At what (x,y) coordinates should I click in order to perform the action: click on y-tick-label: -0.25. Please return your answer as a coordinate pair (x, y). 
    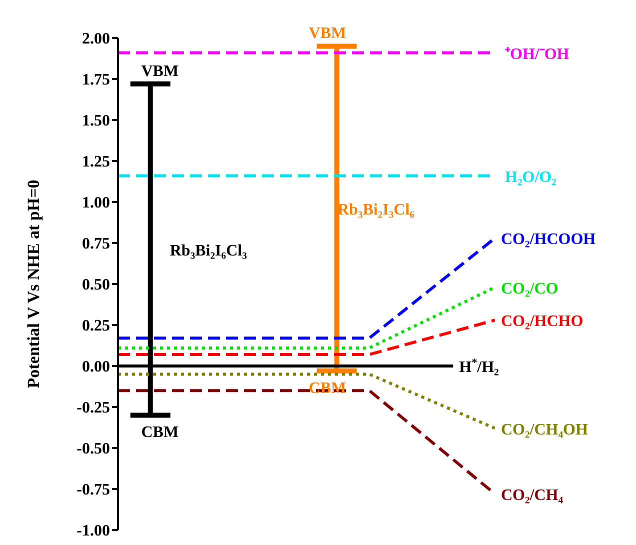
    Looking at the image, I should click on (93, 408).